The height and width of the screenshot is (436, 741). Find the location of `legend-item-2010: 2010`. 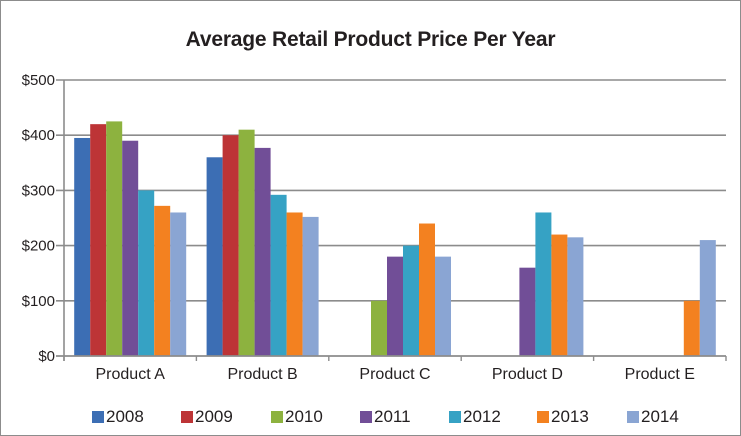

legend-item-2010: 2010 is located at coordinates (297, 417).